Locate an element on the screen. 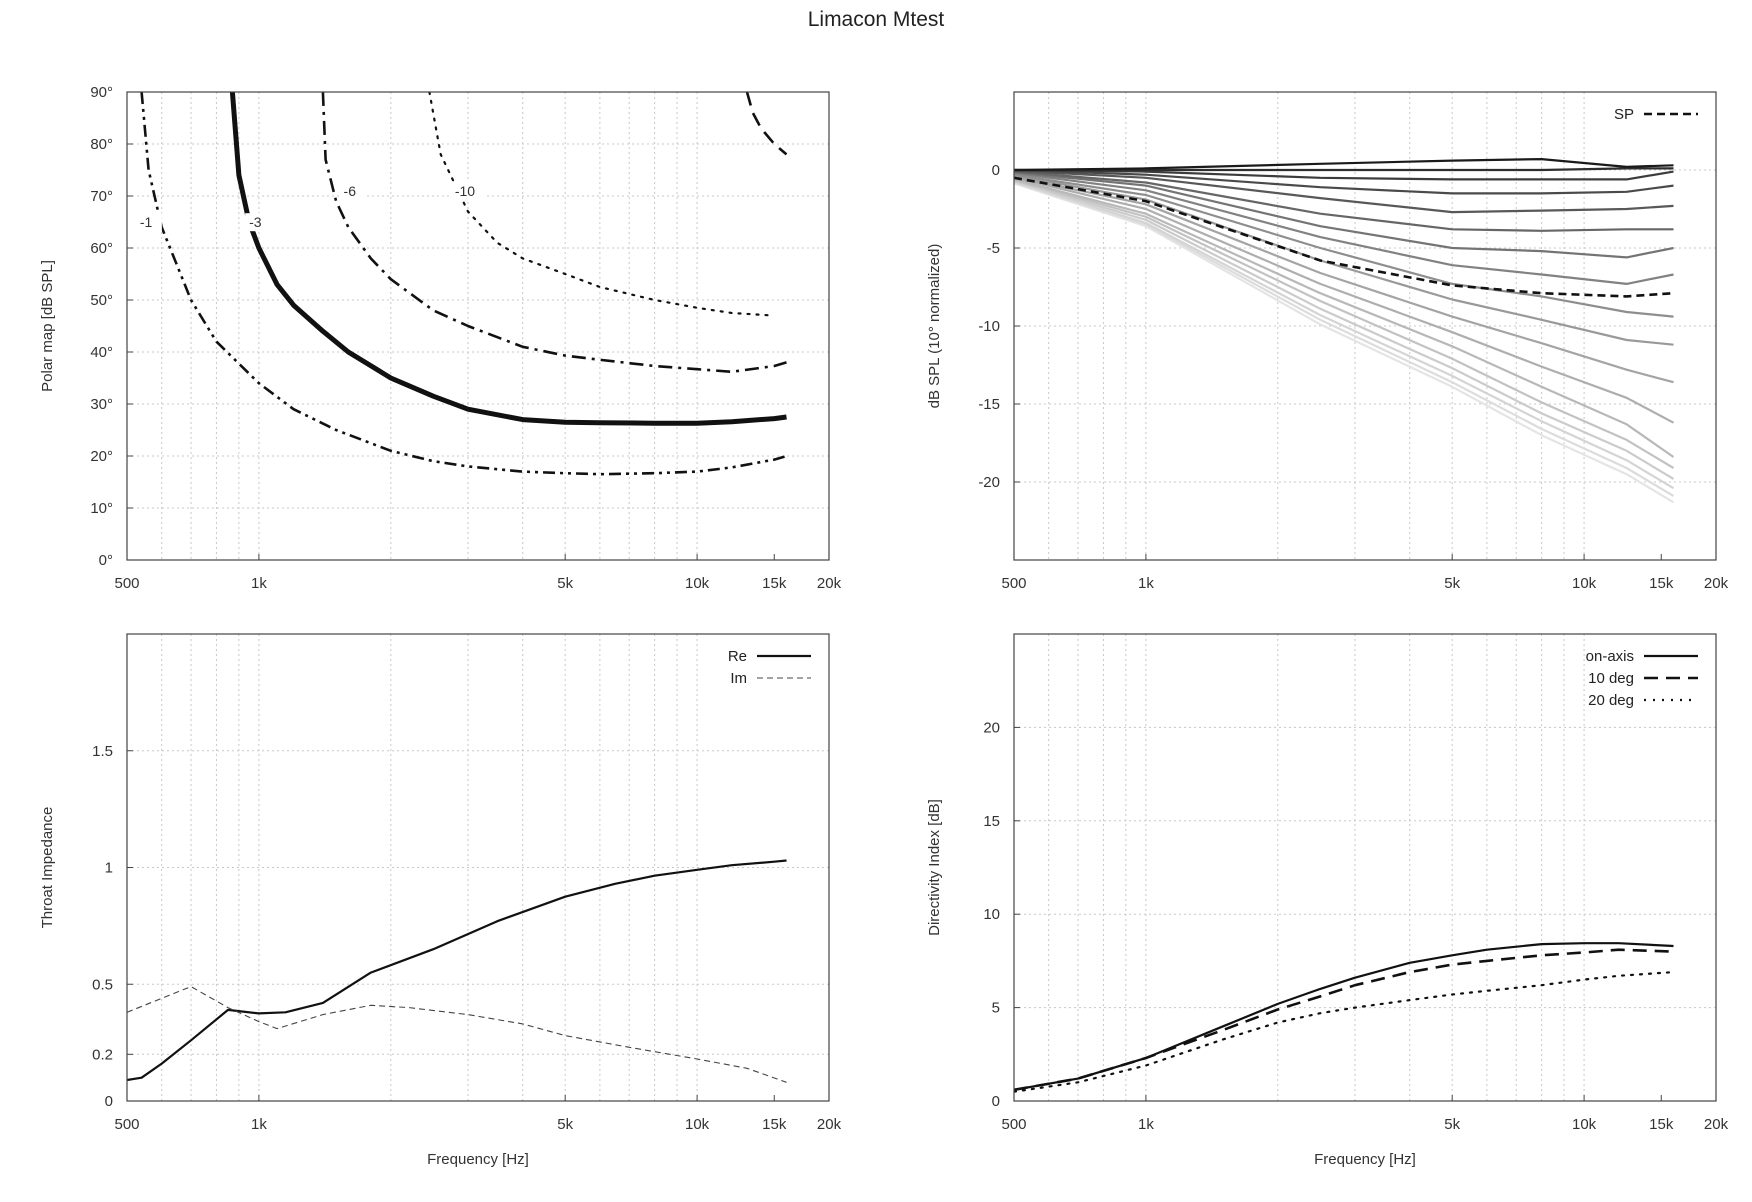 The width and height of the screenshot is (1752, 1202). legend: Re Im is located at coordinates (769, 667).